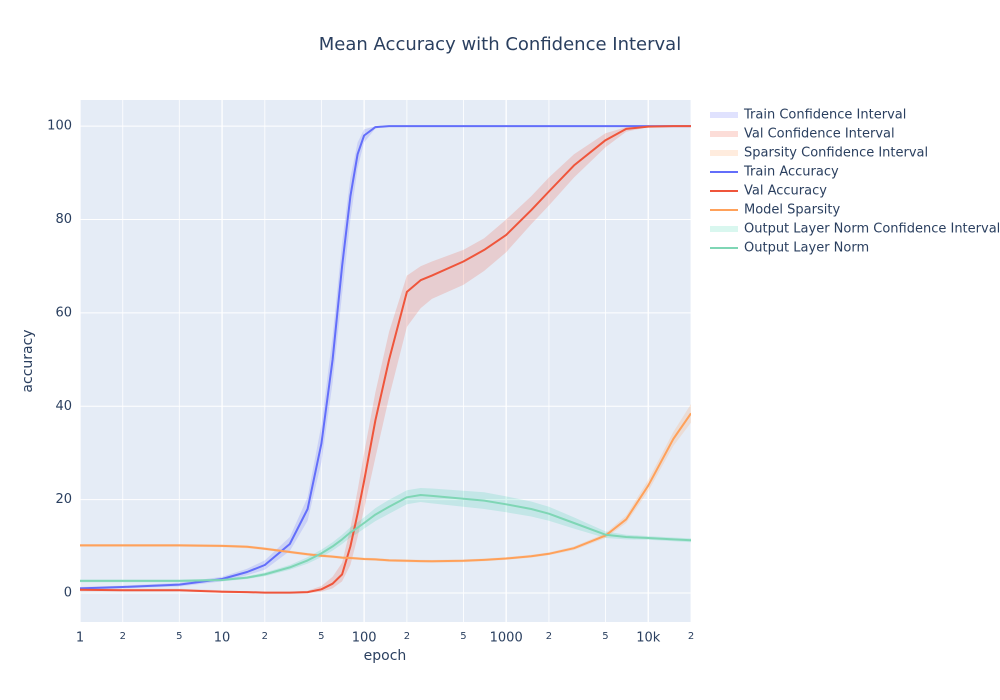  I want to click on x-tick-label: 1, so click(80, 638).